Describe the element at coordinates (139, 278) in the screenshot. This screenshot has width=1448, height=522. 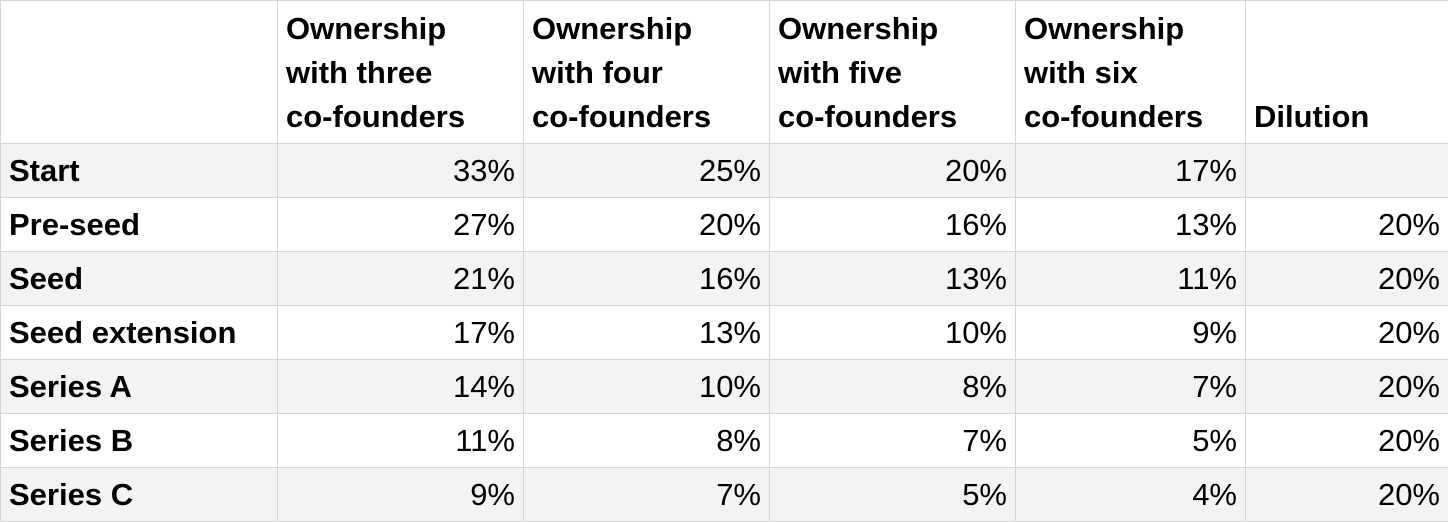
I see `row-label: Seed` at that location.